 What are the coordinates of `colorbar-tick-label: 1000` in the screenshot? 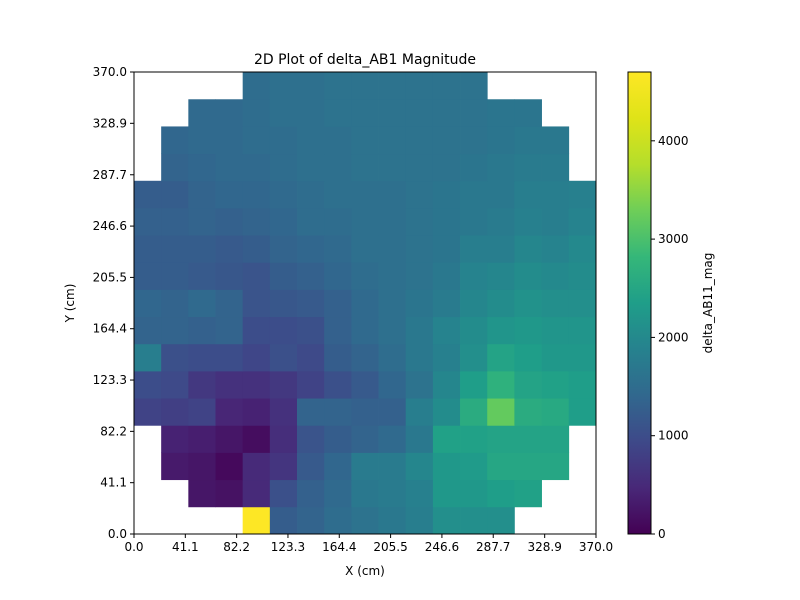 It's located at (673, 436).